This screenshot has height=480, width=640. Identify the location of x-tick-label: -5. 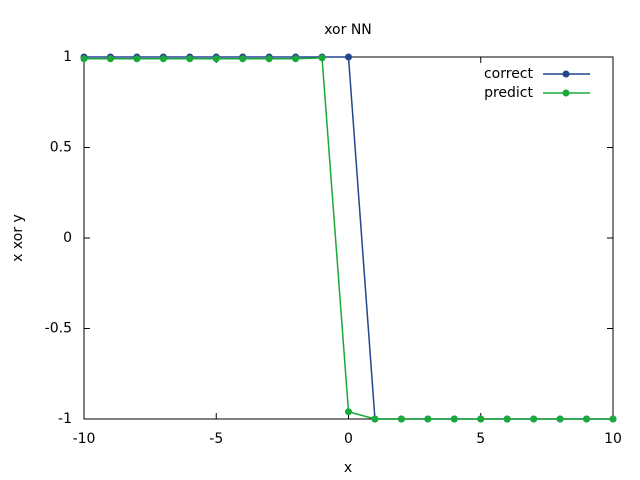
(216, 439).